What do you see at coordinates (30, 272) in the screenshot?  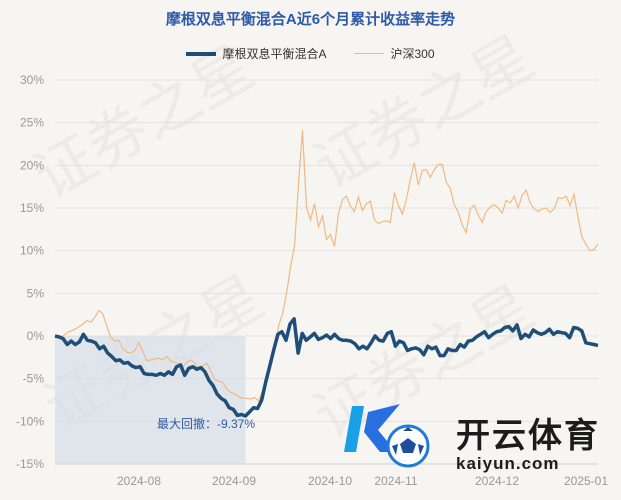 I see `y-axis: 30% 25% 20% 15% 10% 5% 0% -5% -10% -15%` at bounding box center [30, 272].